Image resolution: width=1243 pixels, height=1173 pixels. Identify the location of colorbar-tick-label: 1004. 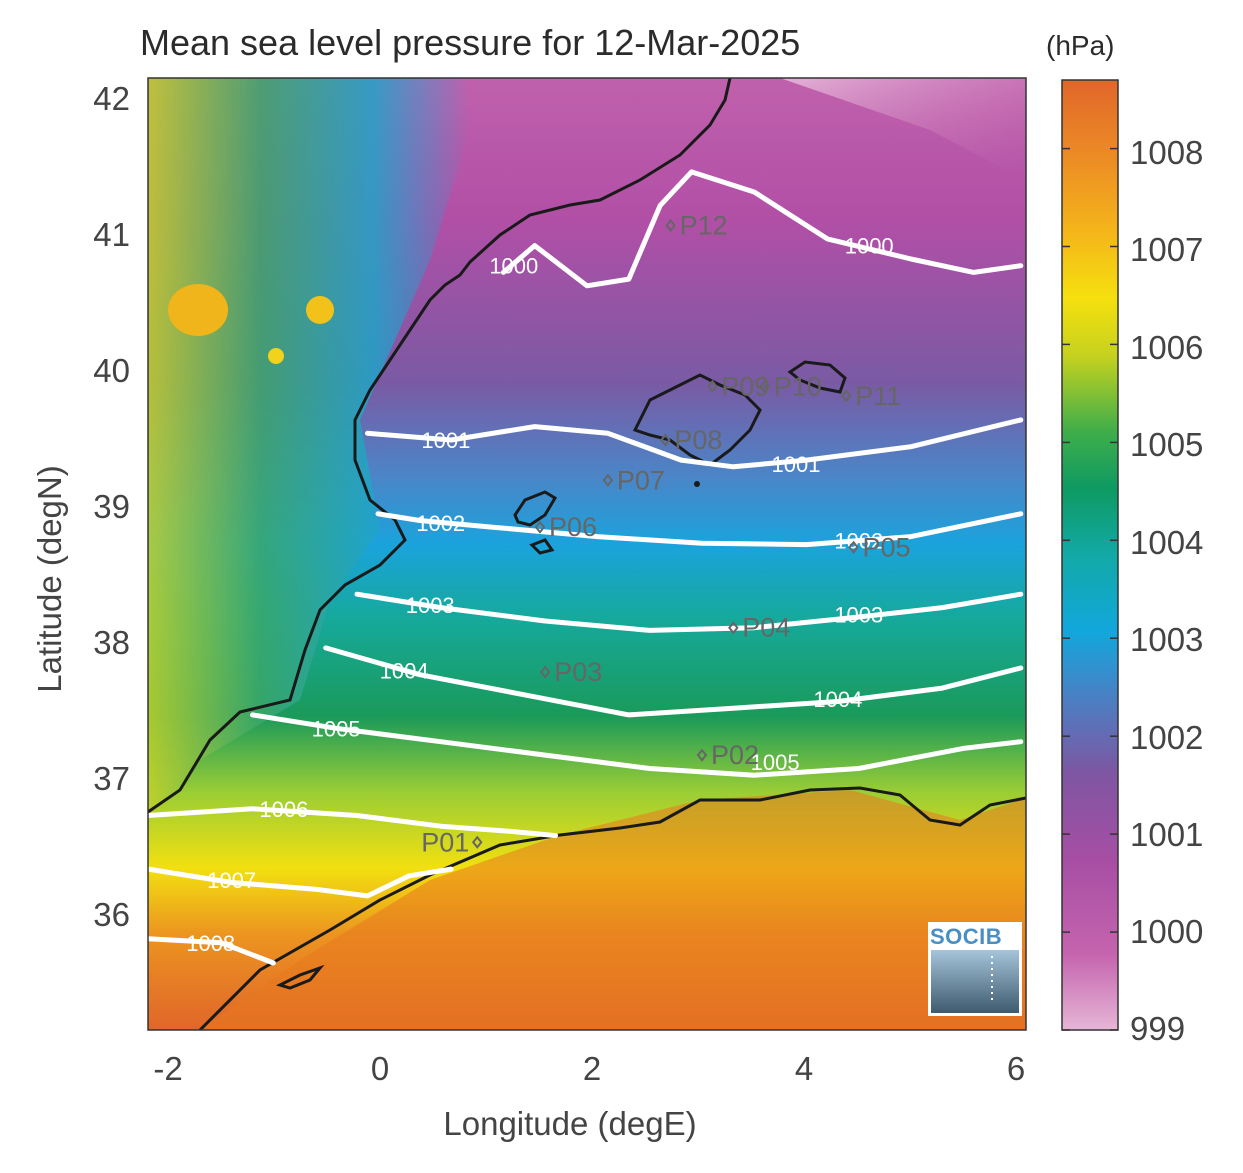
(1167, 542).